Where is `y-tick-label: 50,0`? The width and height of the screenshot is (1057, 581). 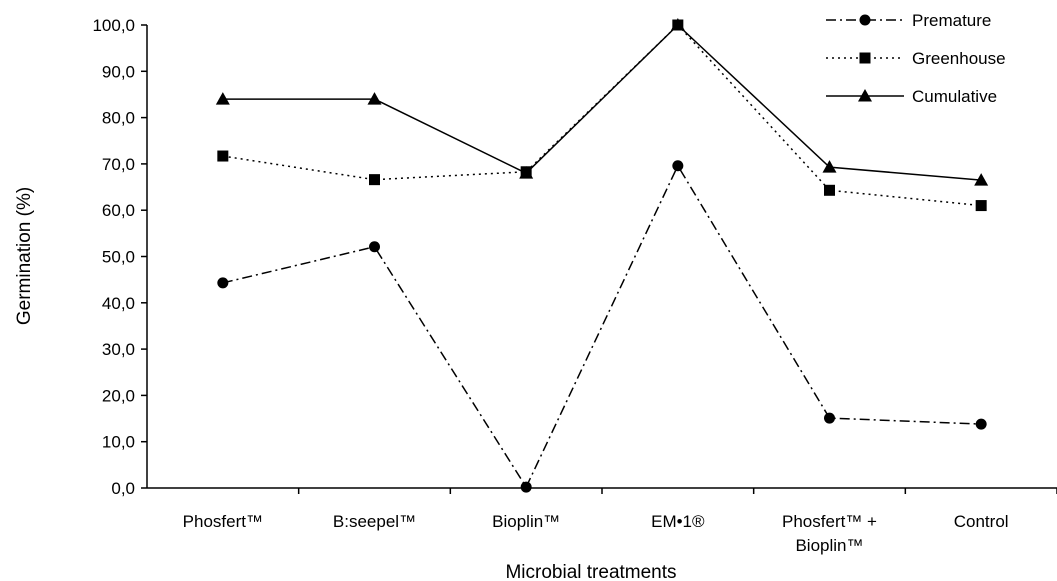 y-tick-label: 50,0 is located at coordinates (118, 257).